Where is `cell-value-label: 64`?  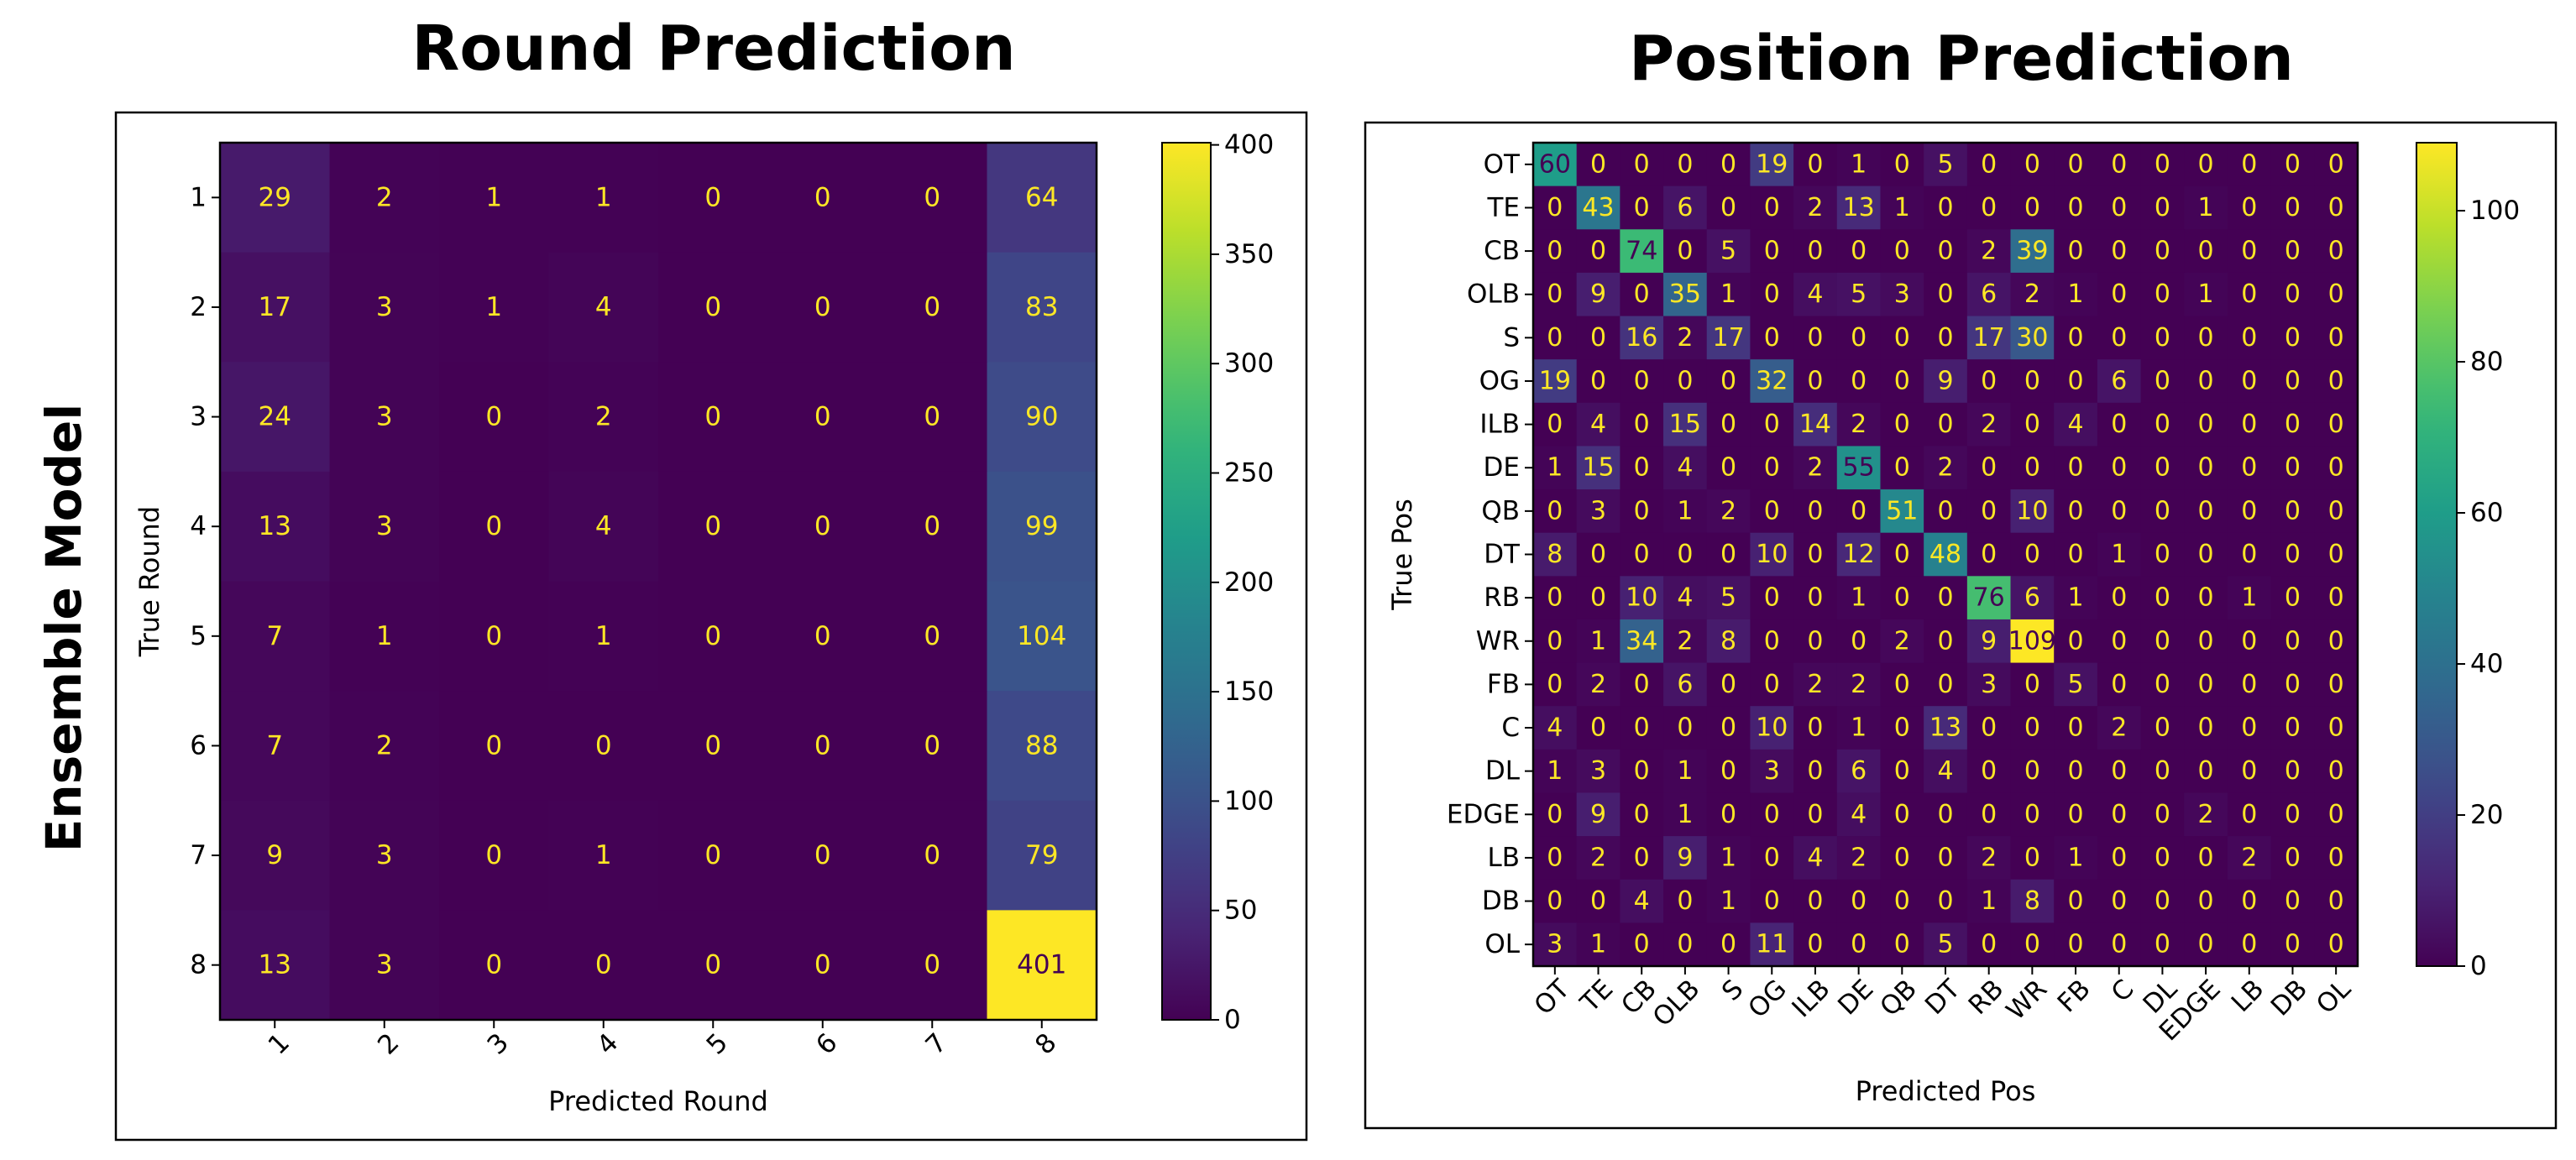
cell-value-label: 64 is located at coordinates (1041, 197).